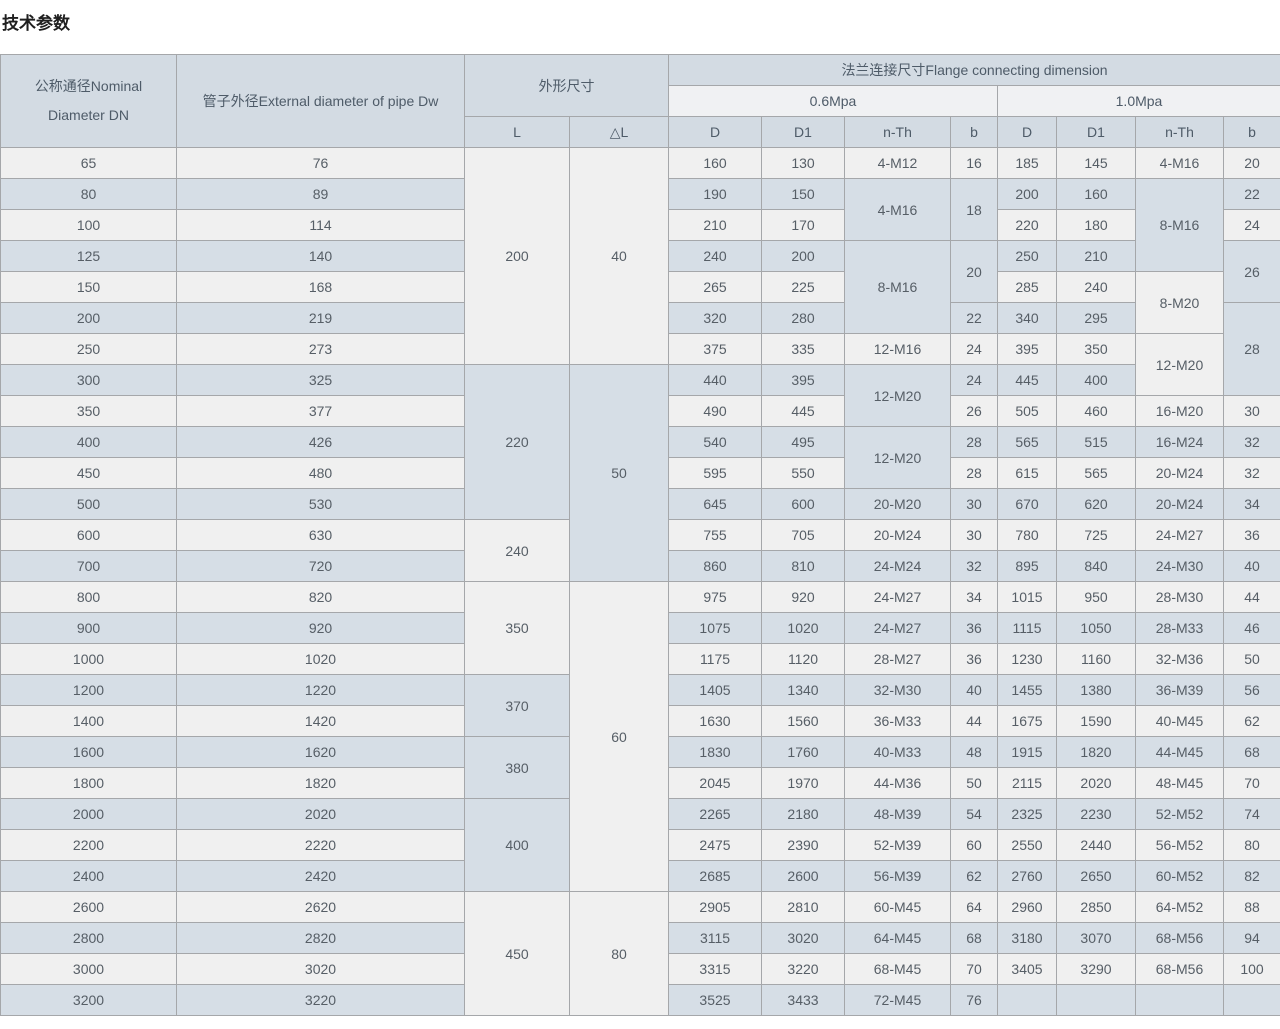  What do you see at coordinates (88, 969) in the screenshot?
I see `table-cell: 3000` at bounding box center [88, 969].